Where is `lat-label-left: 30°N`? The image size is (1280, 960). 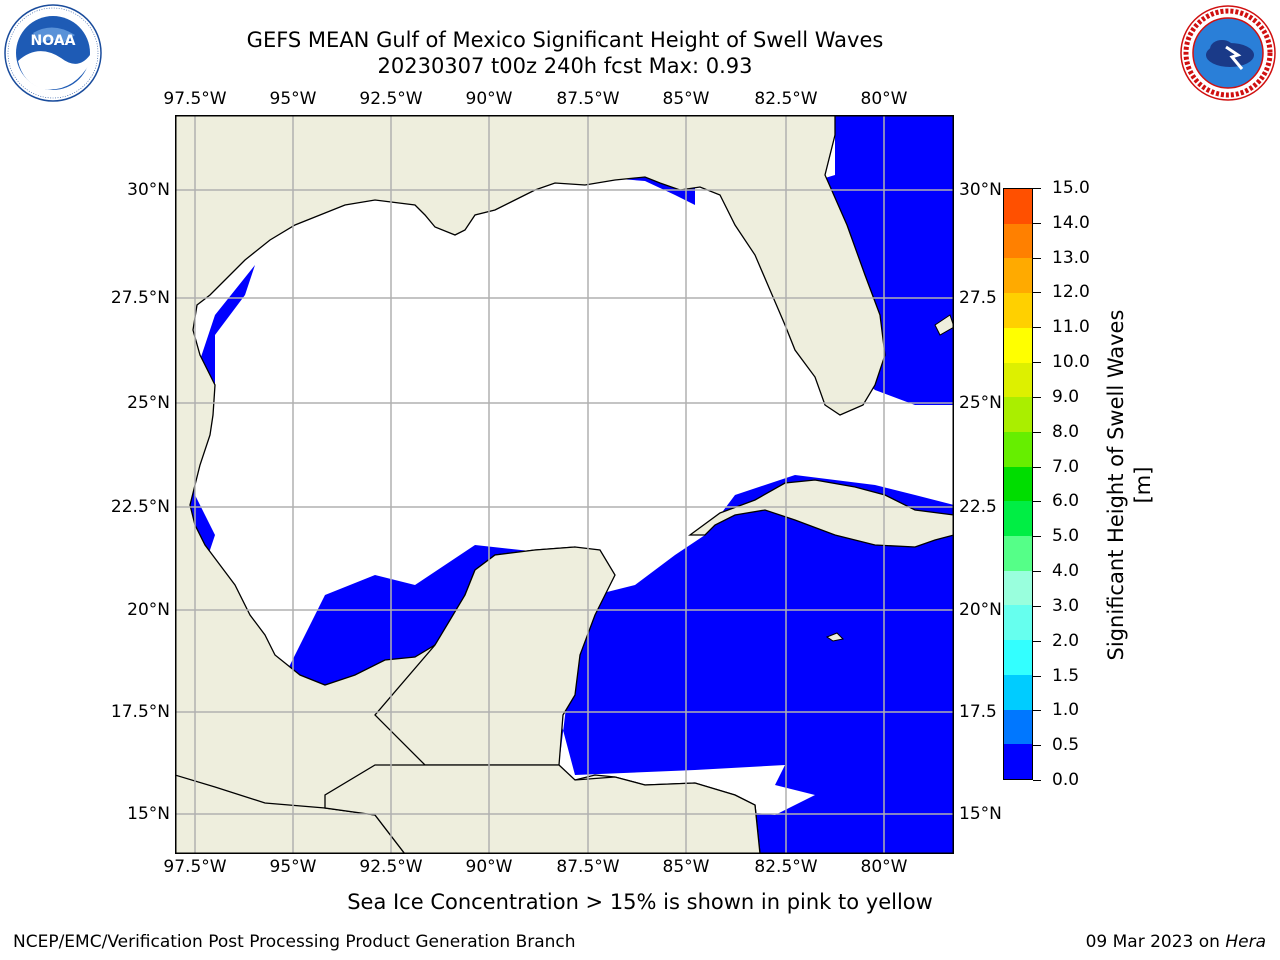
lat-label-left: 30°N is located at coordinates (148, 190).